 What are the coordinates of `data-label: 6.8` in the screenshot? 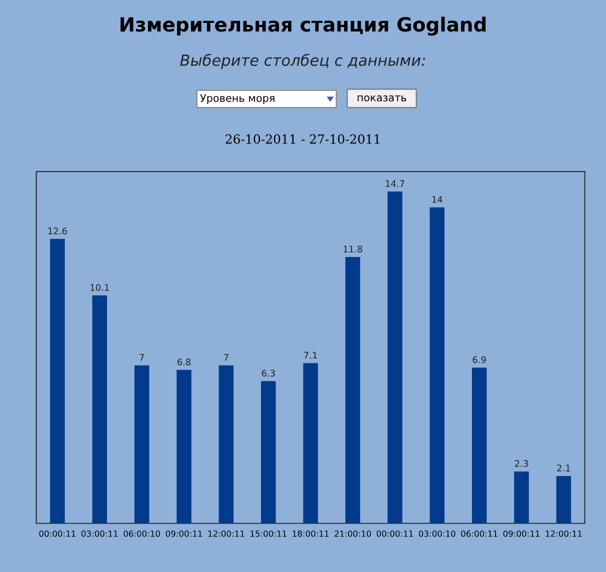 It's located at (184, 362).